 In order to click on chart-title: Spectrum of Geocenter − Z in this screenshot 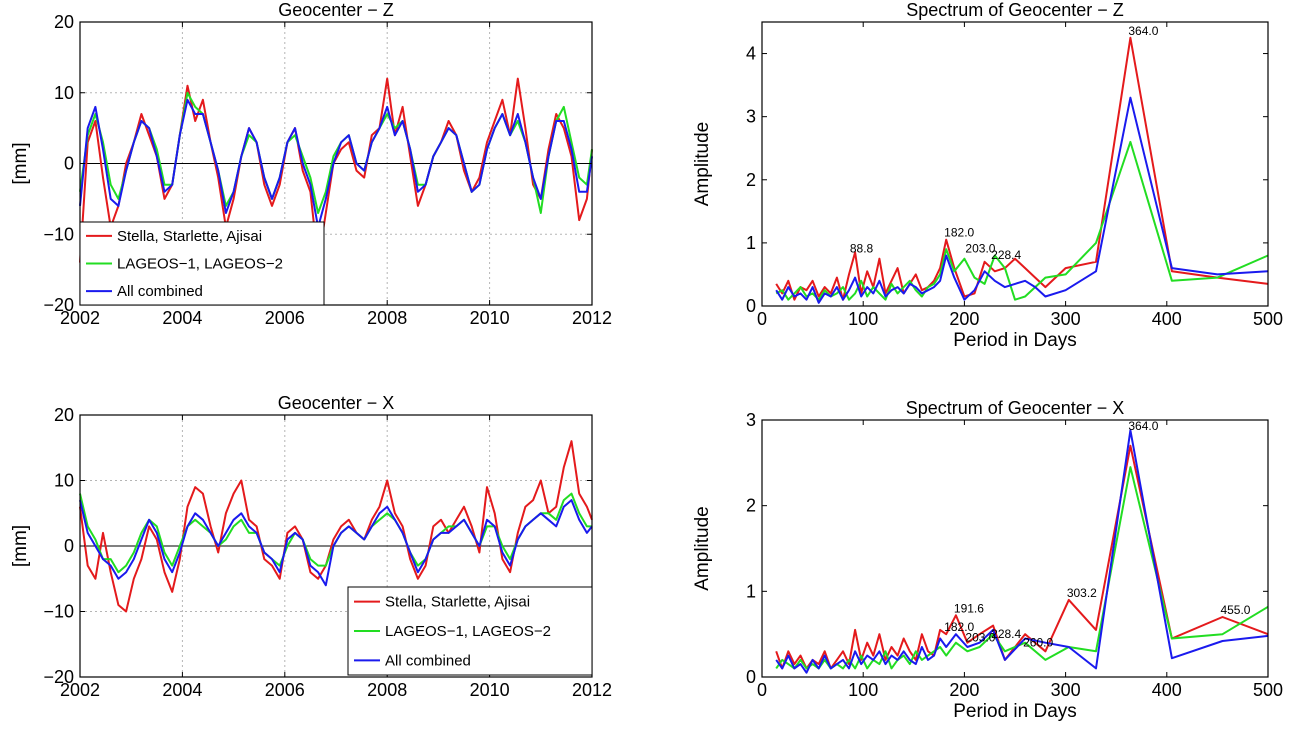, I will do `click(1015, 10)`.